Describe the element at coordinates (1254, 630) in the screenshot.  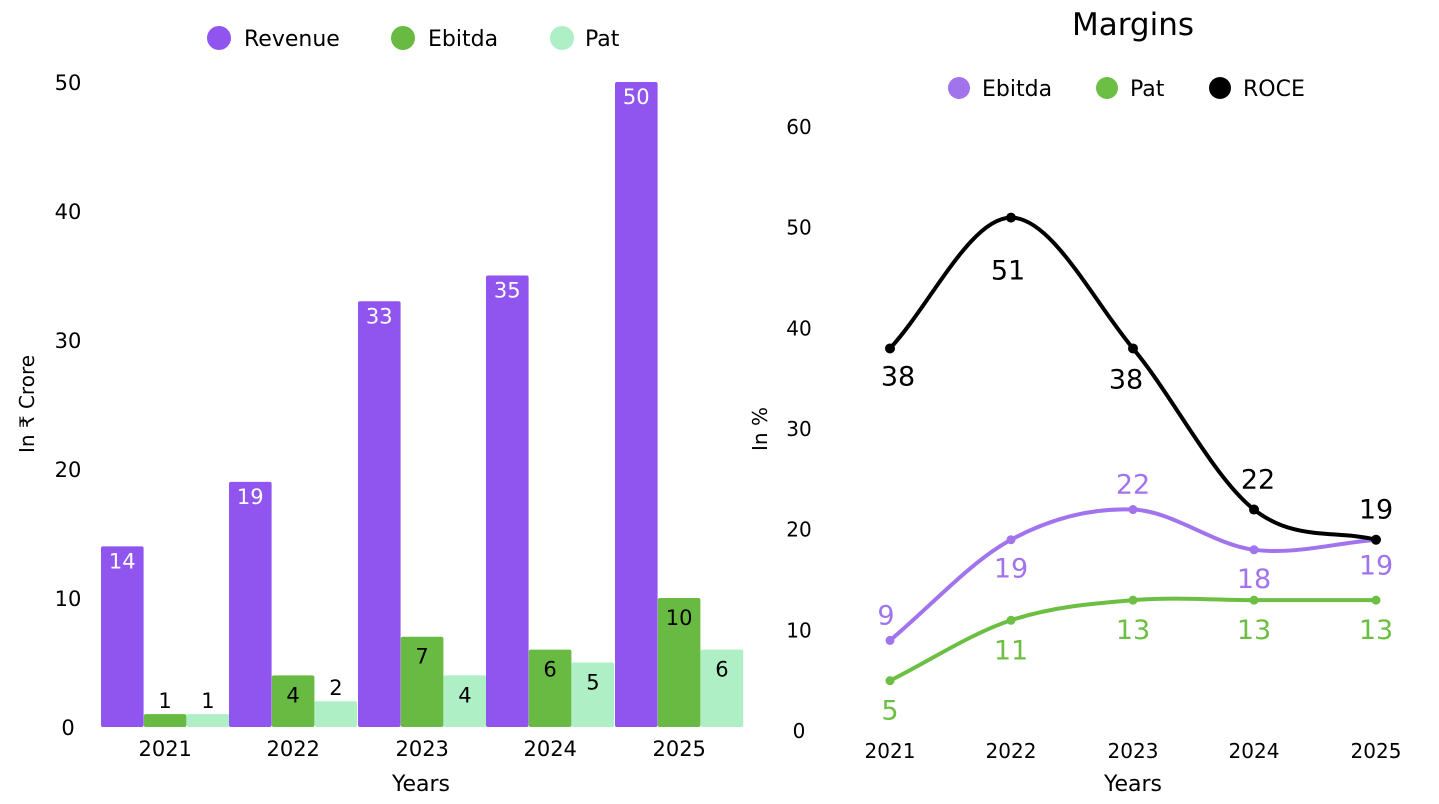
I see `point-label-pat-2024: 13` at that location.